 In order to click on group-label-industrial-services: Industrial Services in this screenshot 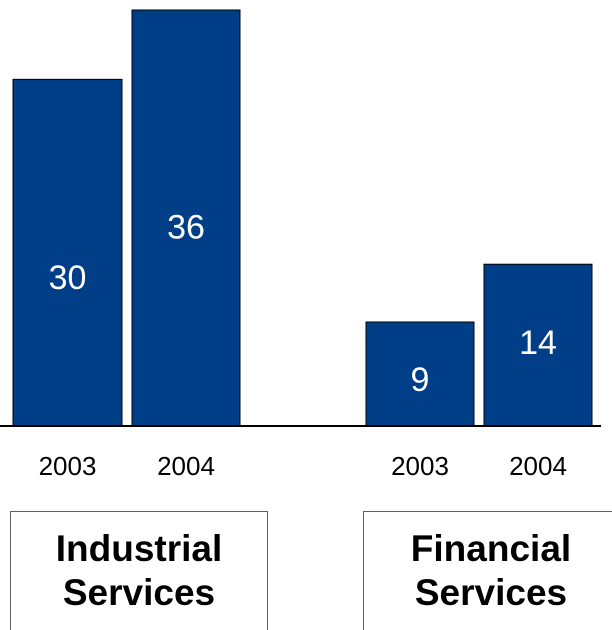, I will do `click(139, 570)`.